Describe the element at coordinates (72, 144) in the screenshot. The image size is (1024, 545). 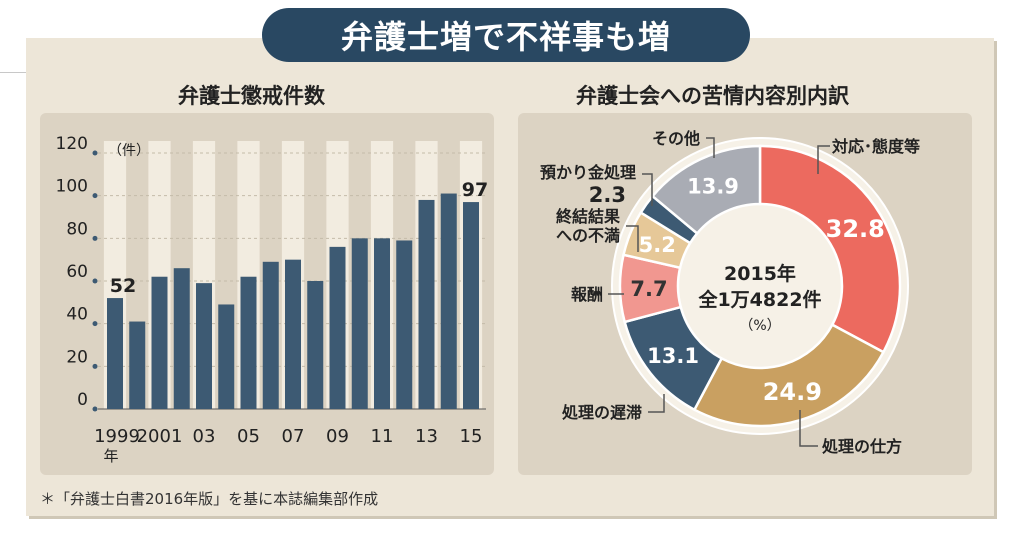
I see `y-tick-label: 120` at that location.